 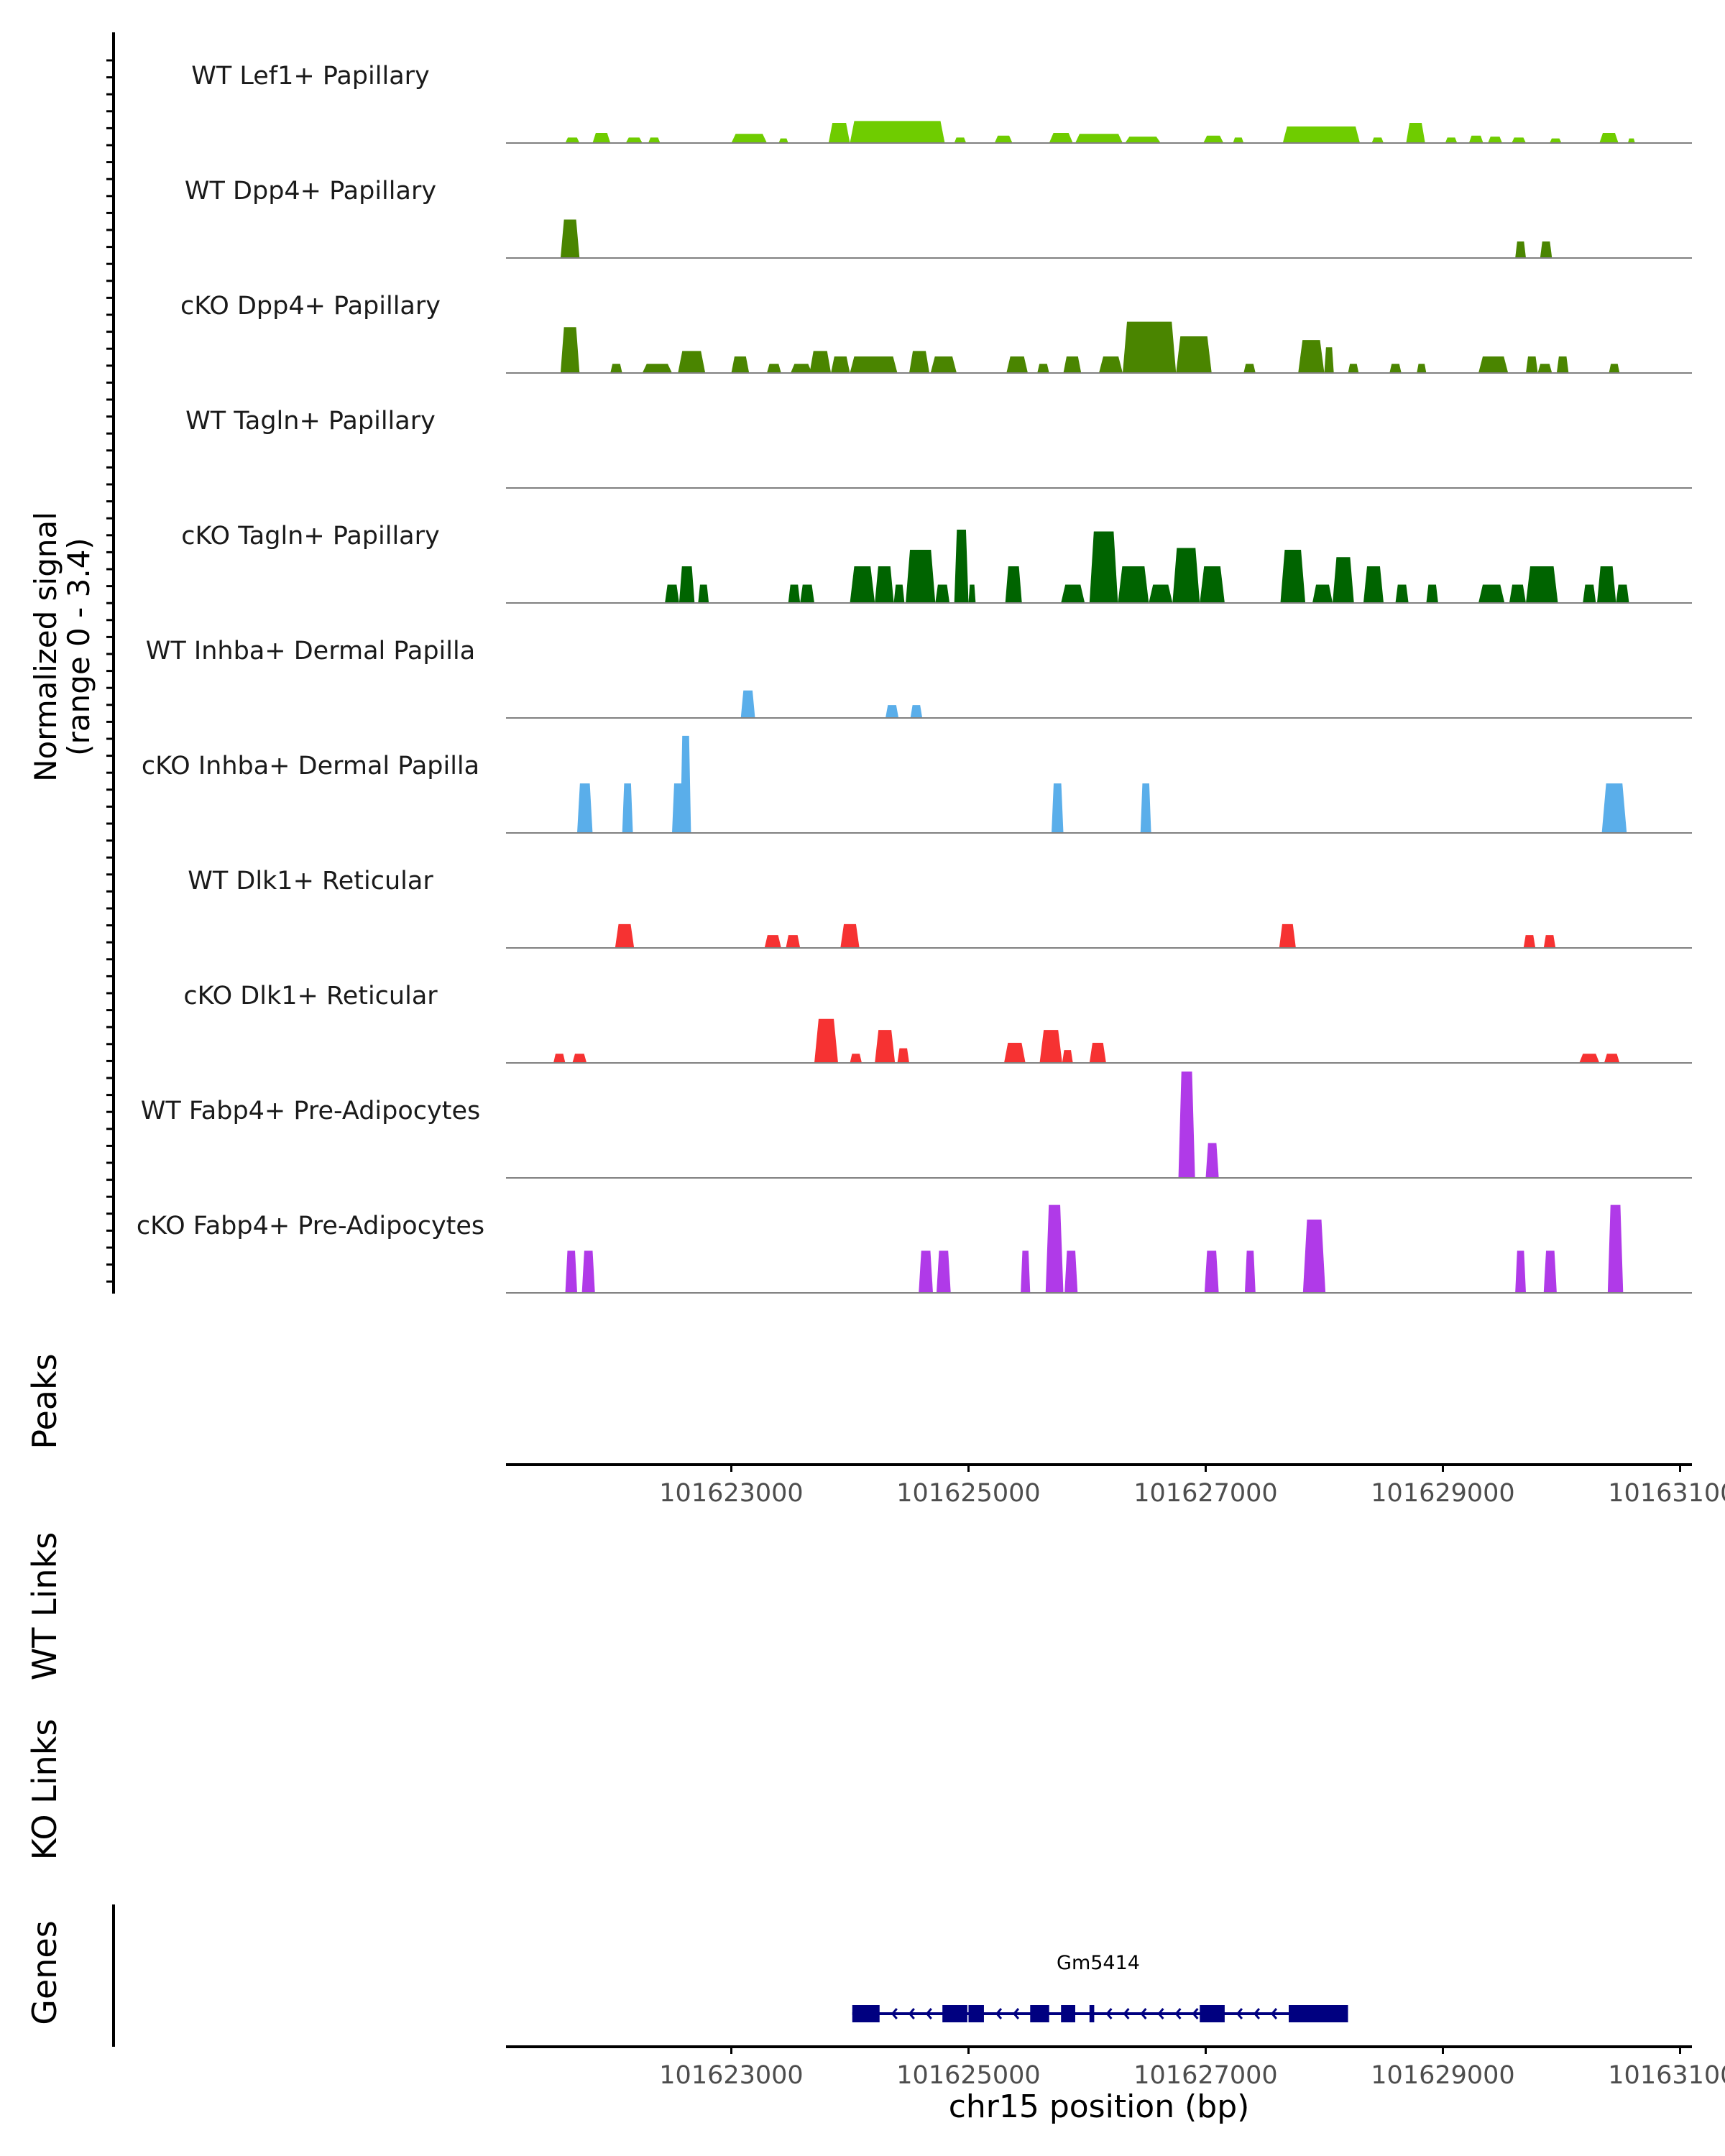 I want to click on x-tick-label: 101631000, so click(x=1666, y=2075).